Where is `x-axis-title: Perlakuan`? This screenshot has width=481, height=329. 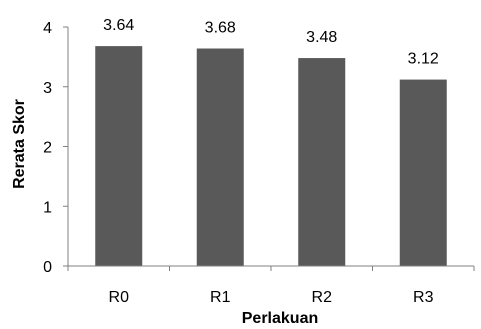
x-axis-title: Perlakuan is located at coordinates (280, 318).